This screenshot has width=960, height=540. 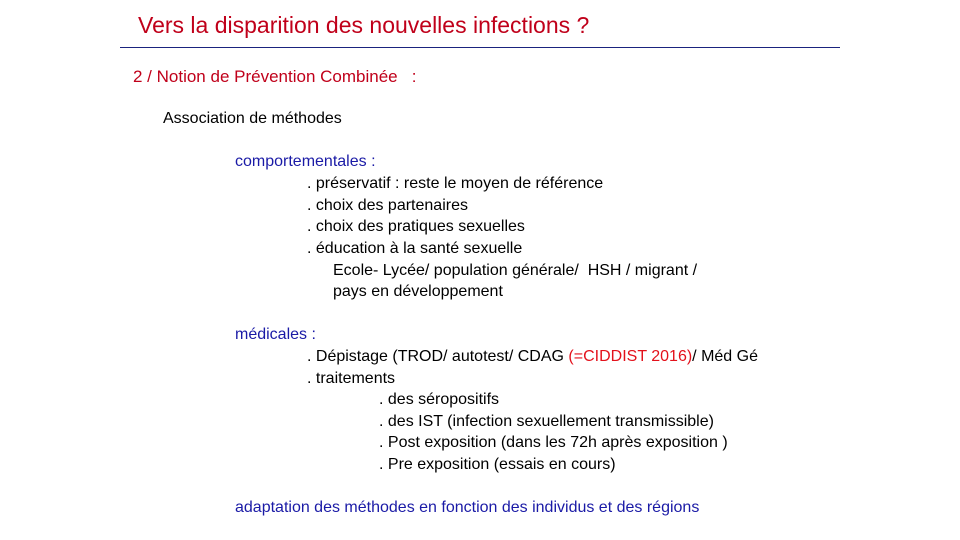 What do you see at coordinates (275, 334) in the screenshot?
I see `medical-heading: médicales :` at bounding box center [275, 334].